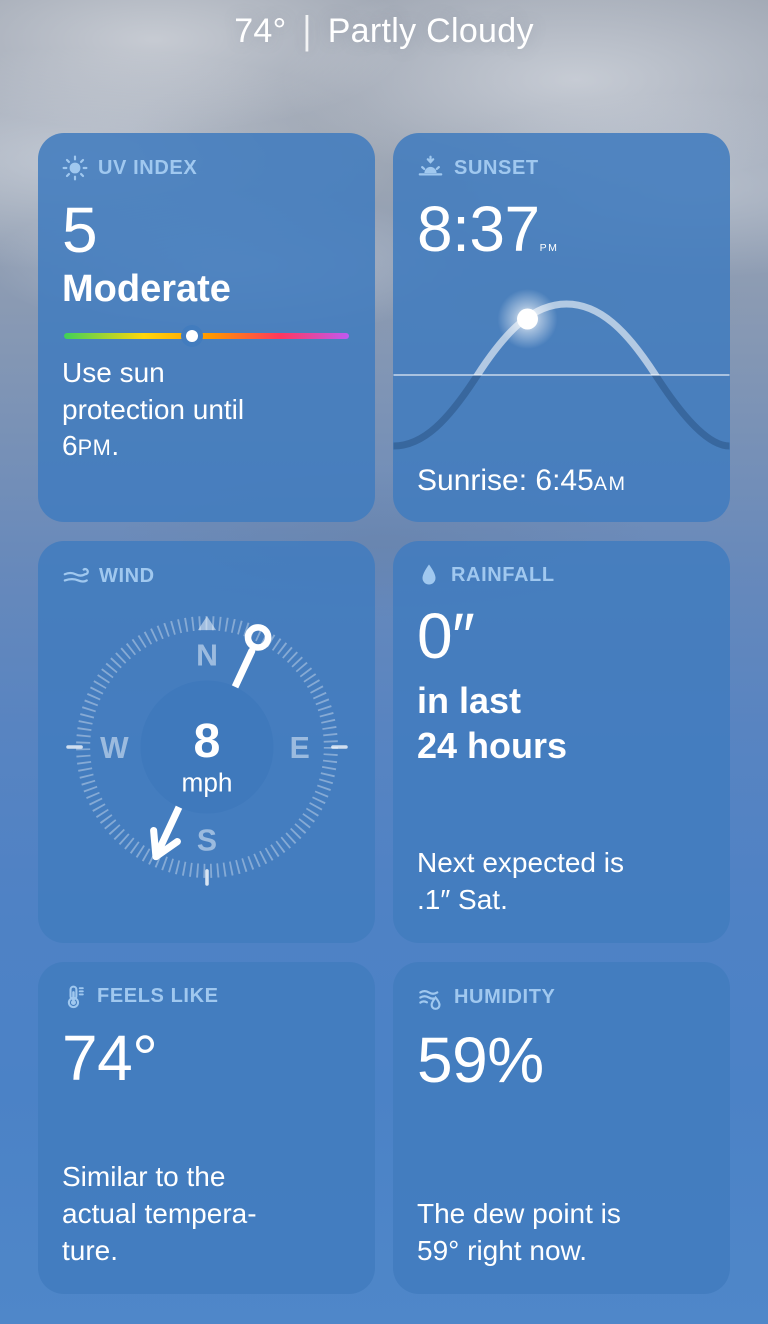 The width and height of the screenshot is (768, 1324). I want to click on cardinal-east: E, so click(299, 748).